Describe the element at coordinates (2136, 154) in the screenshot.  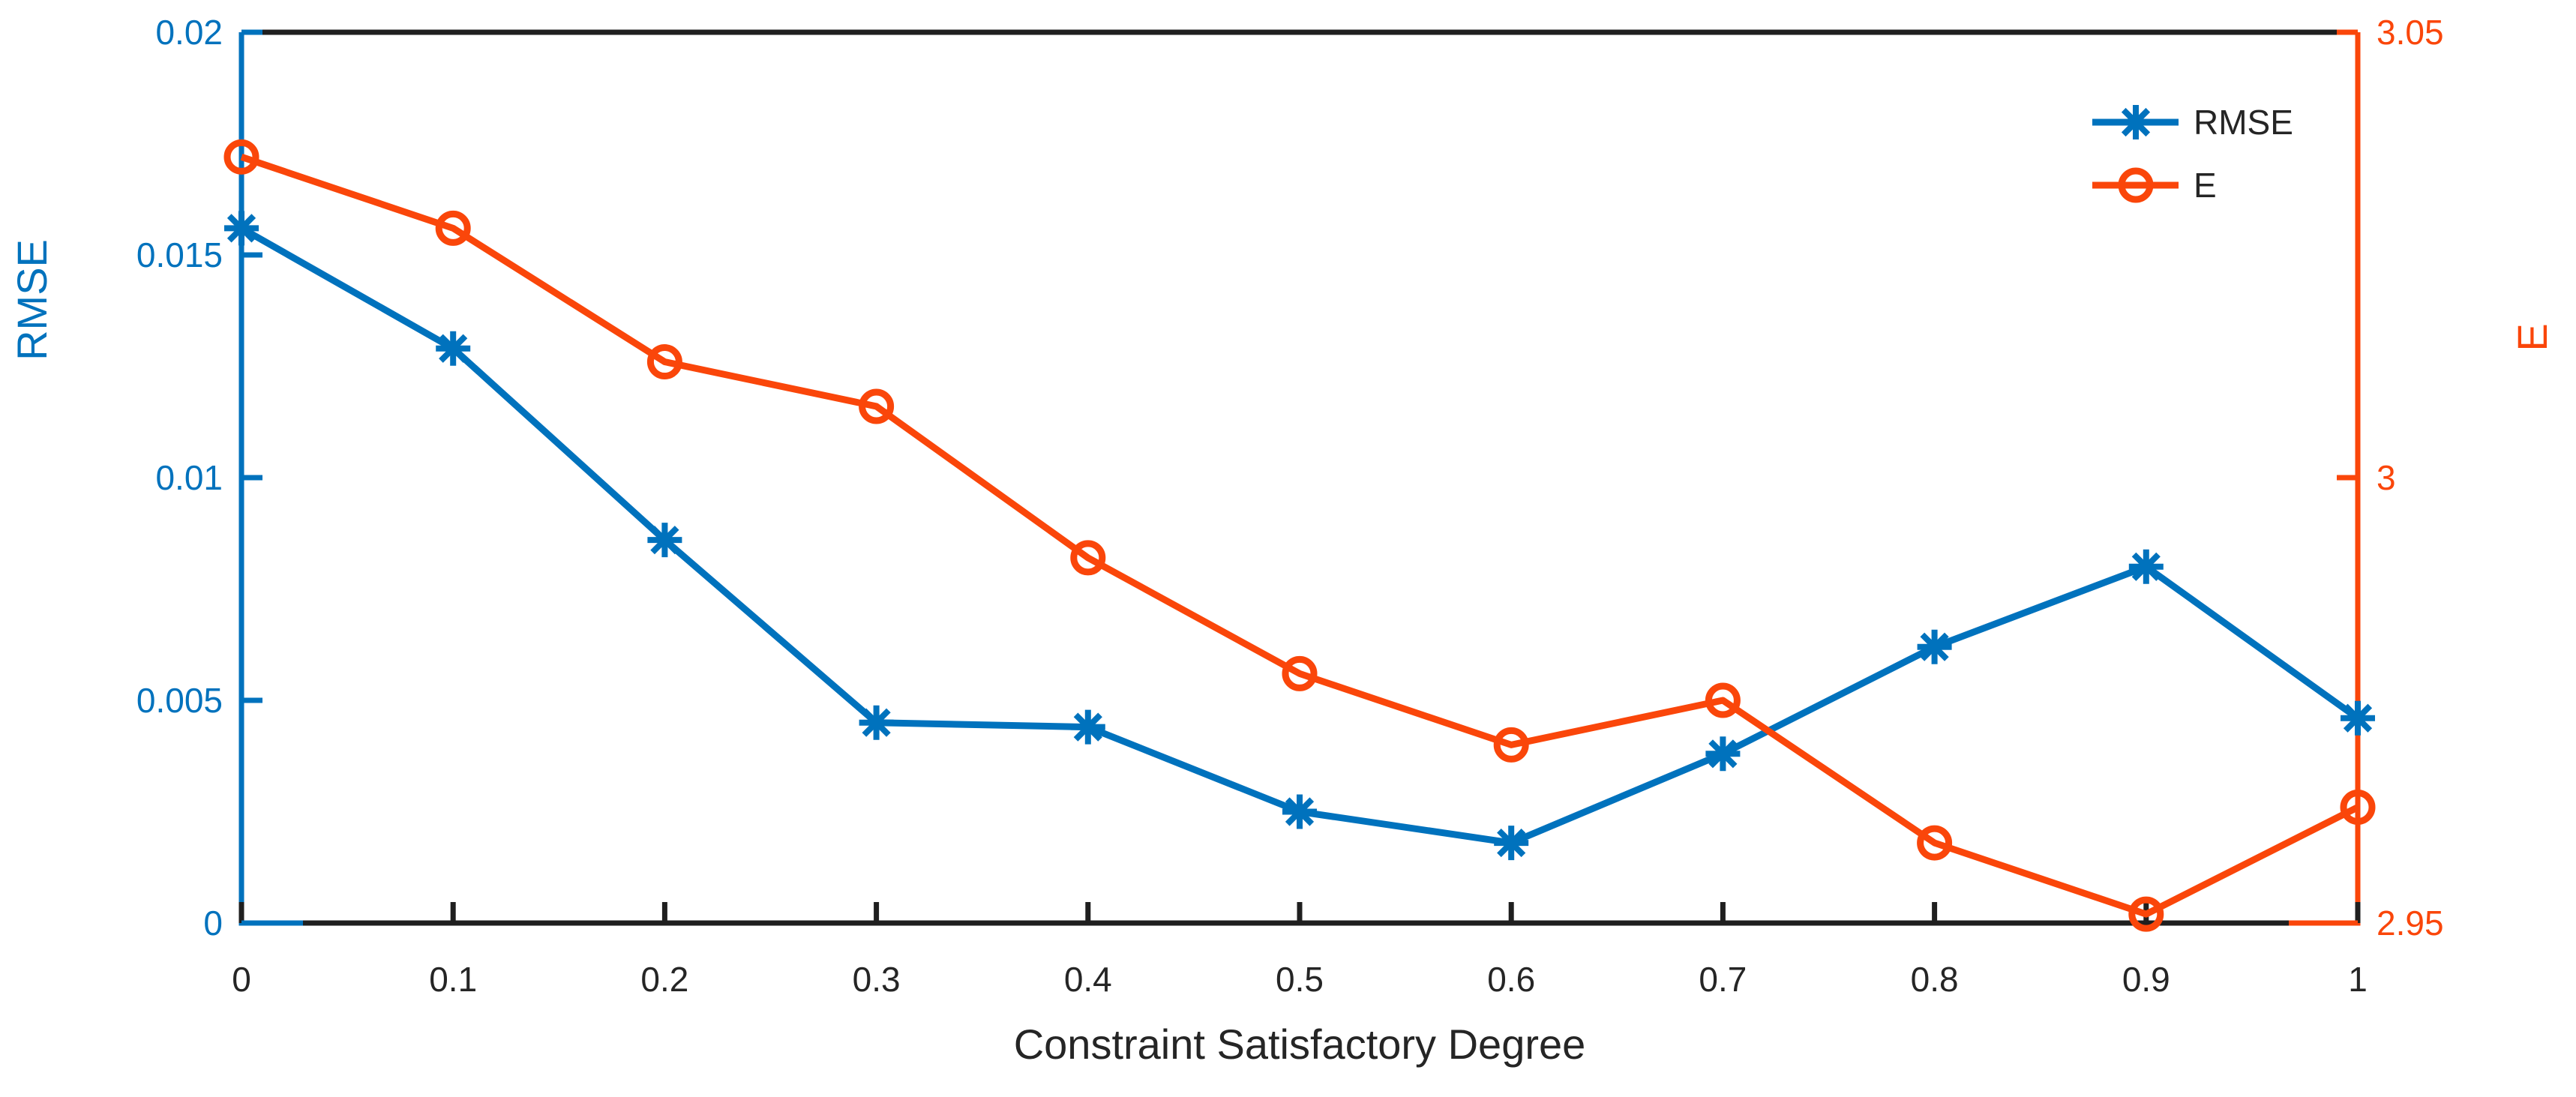
I see `legend-samples` at that location.